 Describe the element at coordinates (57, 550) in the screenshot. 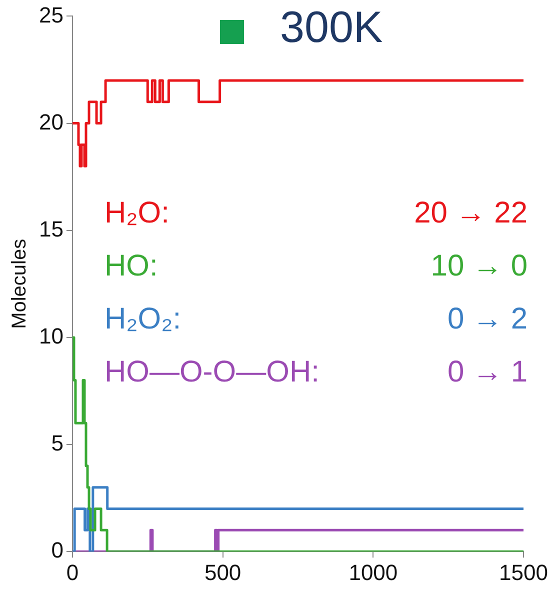

I see `y-tick-label: 0` at that location.